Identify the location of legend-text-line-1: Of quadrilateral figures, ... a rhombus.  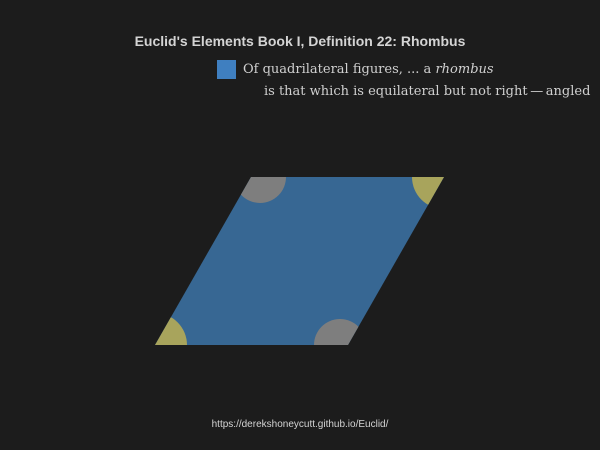
(368, 69).